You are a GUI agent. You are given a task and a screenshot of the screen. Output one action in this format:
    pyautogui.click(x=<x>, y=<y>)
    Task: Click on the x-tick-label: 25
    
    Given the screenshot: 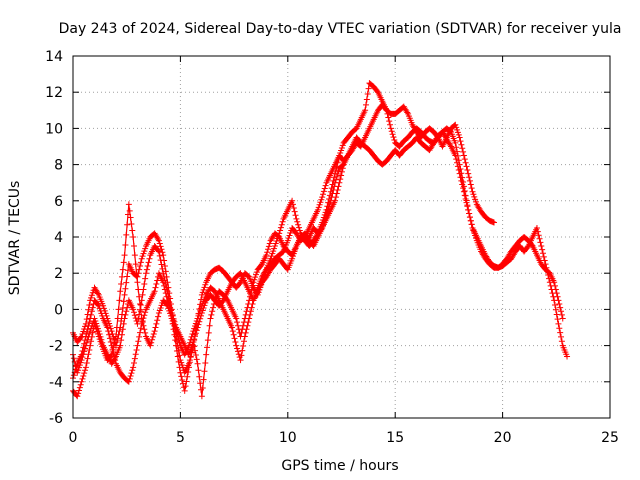 What is the action you would take?
    pyautogui.click(x=610, y=438)
    